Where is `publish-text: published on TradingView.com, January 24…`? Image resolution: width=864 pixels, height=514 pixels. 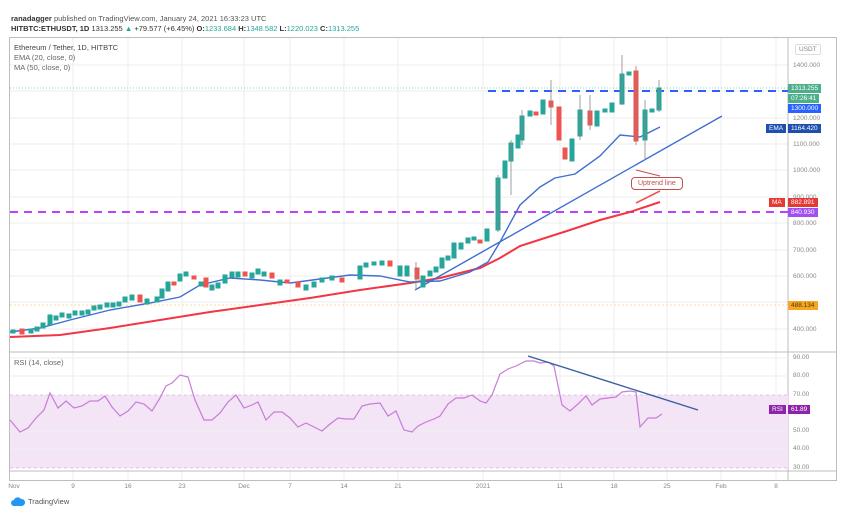 publish-text: published on TradingView.com, January 24… is located at coordinates (160, 18).